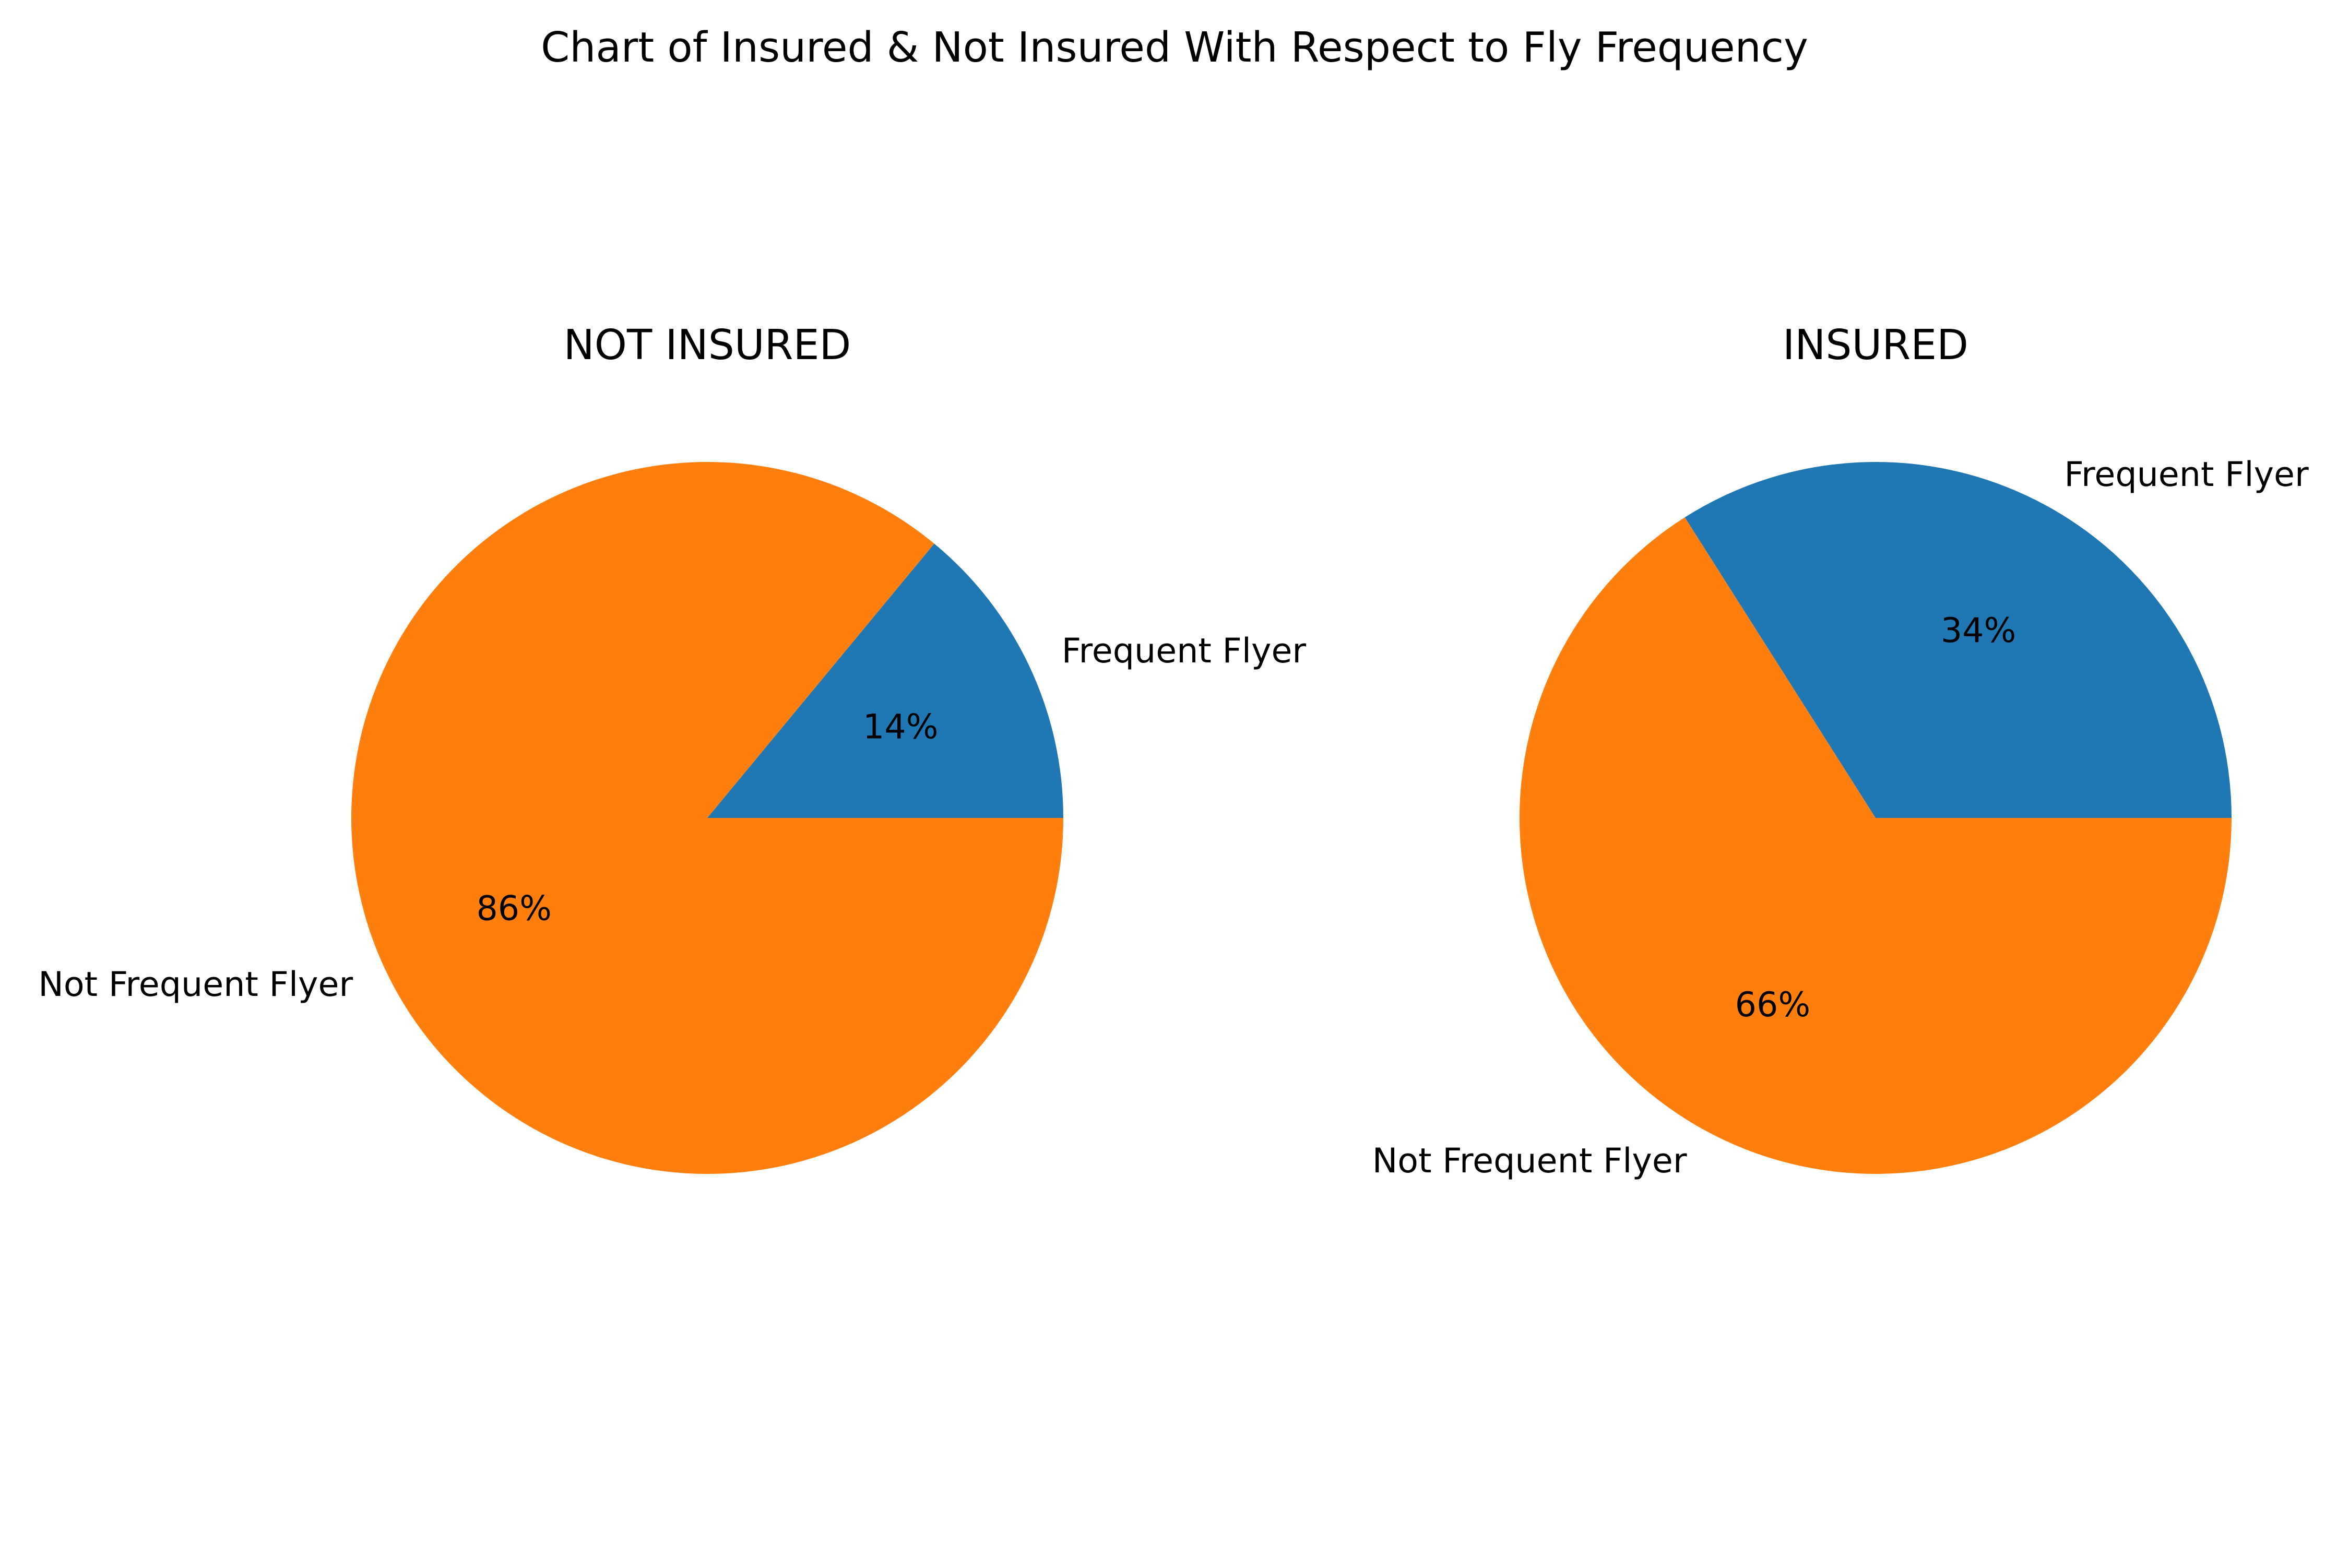 The image size is (2349, 1568). I want to click on pie-title-insured: INSURED, so click(1876, 345).